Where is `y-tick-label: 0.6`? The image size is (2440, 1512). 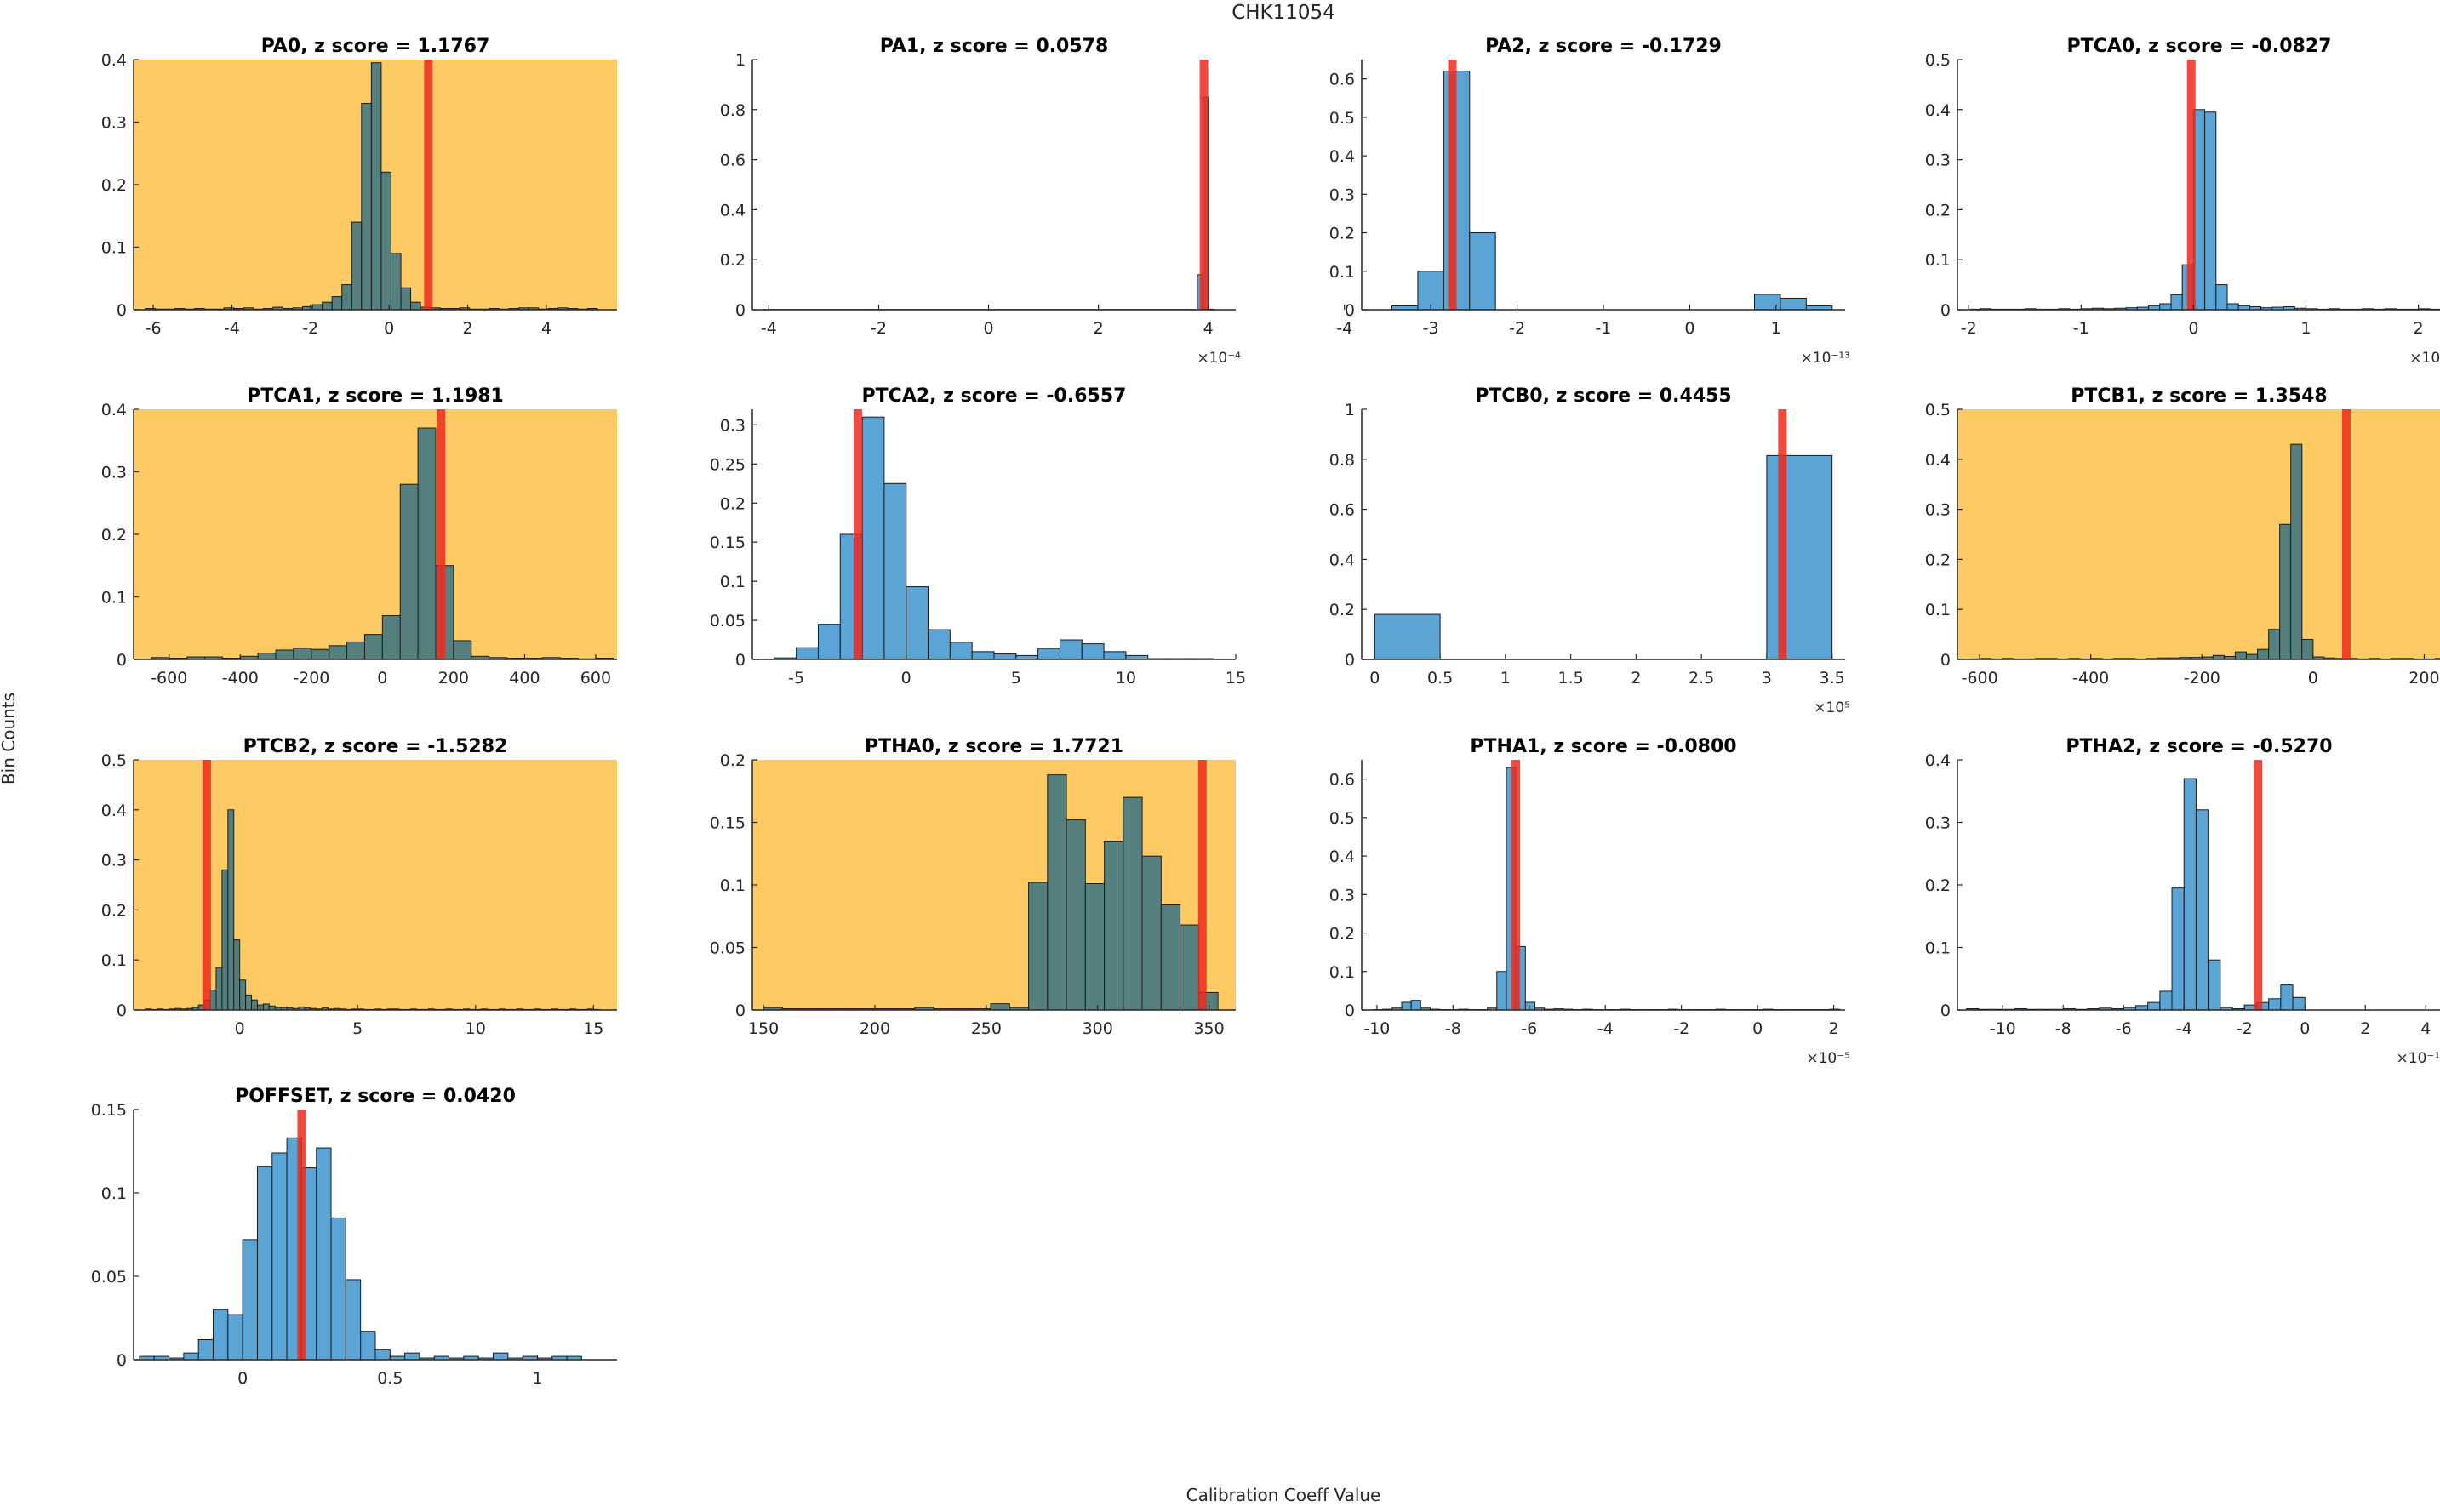
y-tick-label: 0.6 is located at coordinates (1342, 80).